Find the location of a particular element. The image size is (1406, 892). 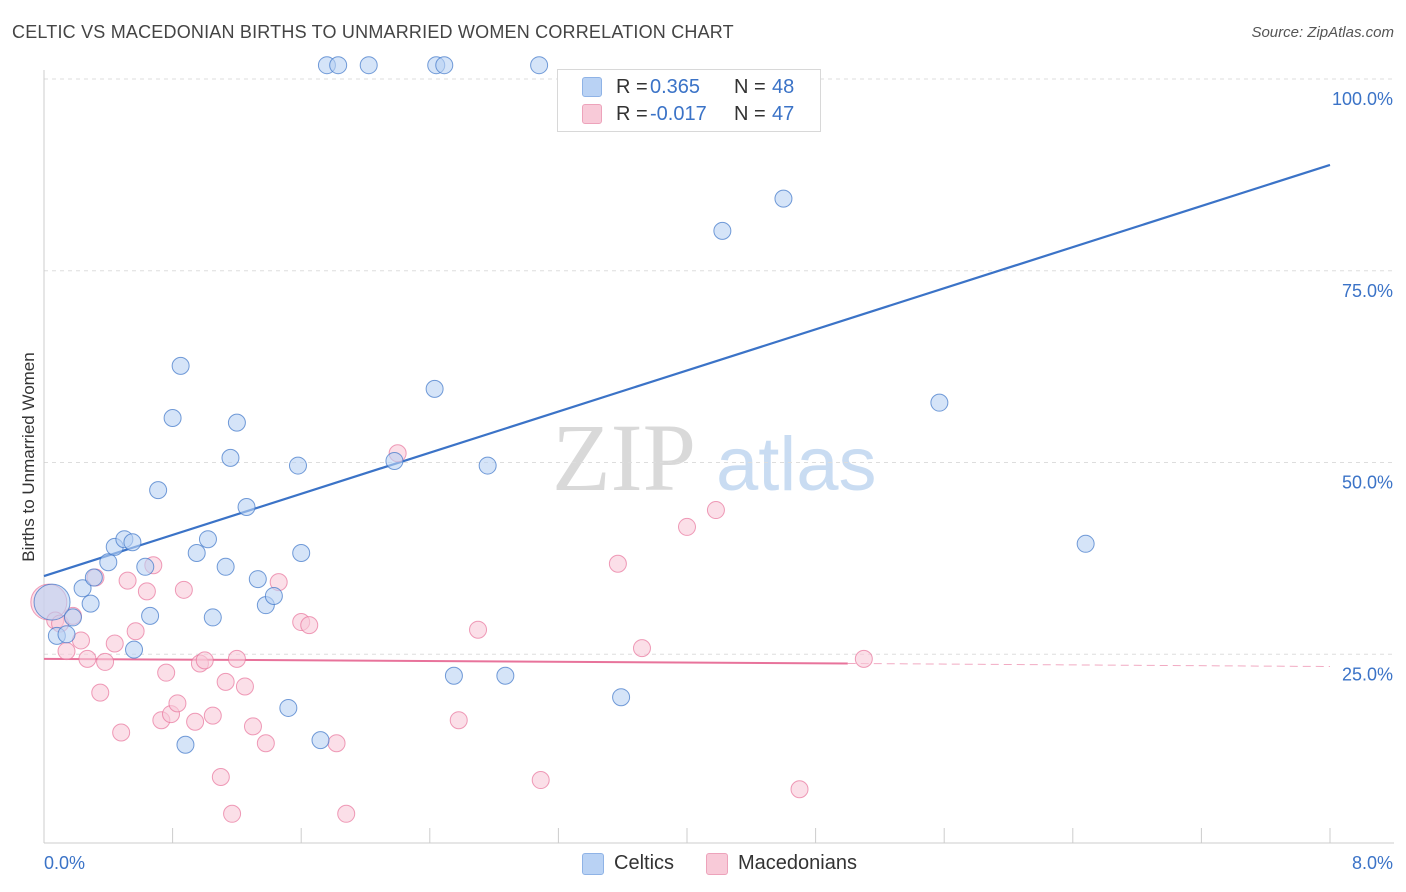

legend-row-celtics: R = 0.365 N = 48 is located at coordinates (688, 87).